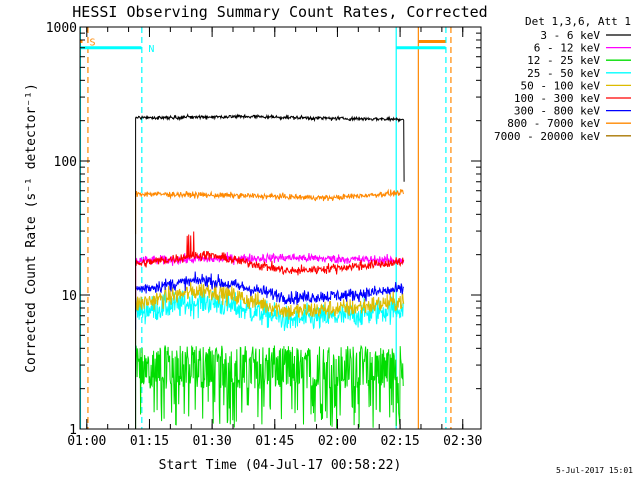 The image size is (640, 480). What do you see at coordinates (274, 441) in the screenshot?
I see `x-tick-label: 01:45` at bounding box center [274, 441].